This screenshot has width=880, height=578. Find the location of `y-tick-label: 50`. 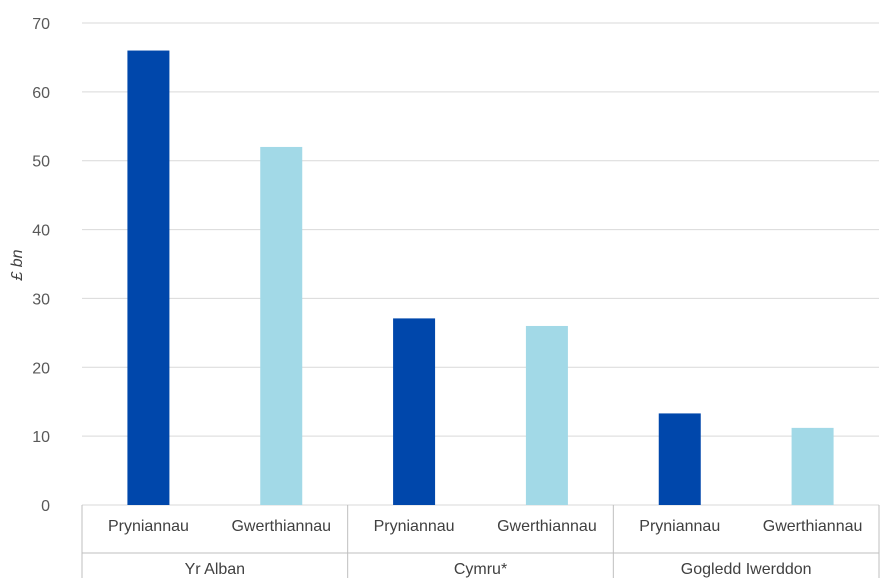

y-tick-label: 50 is located at coordinates (41, 162).